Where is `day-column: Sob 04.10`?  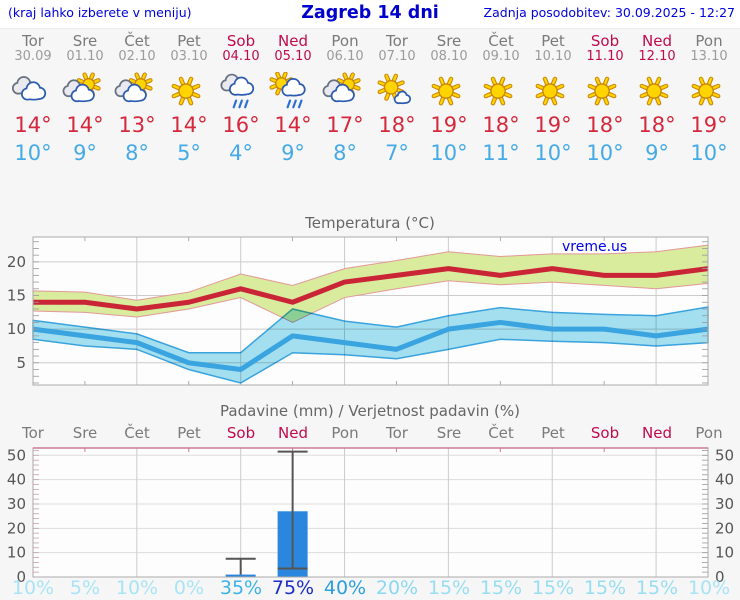
day-column: Sob 04.10 is located at coordinates (241, 48).